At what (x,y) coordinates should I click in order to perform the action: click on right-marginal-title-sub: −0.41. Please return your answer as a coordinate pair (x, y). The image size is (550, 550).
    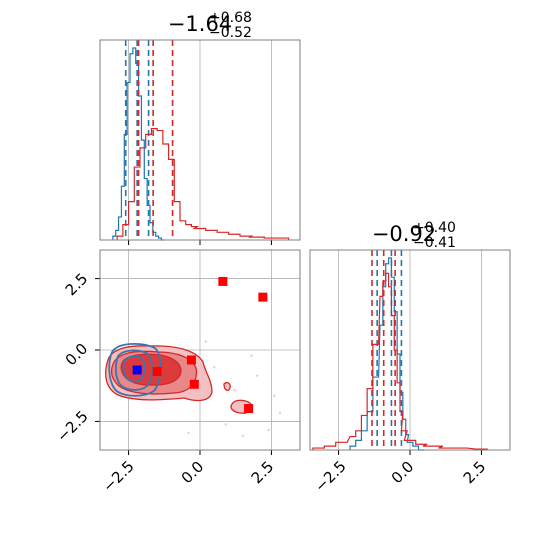
    Looking at the image, I should click on (434, 243).